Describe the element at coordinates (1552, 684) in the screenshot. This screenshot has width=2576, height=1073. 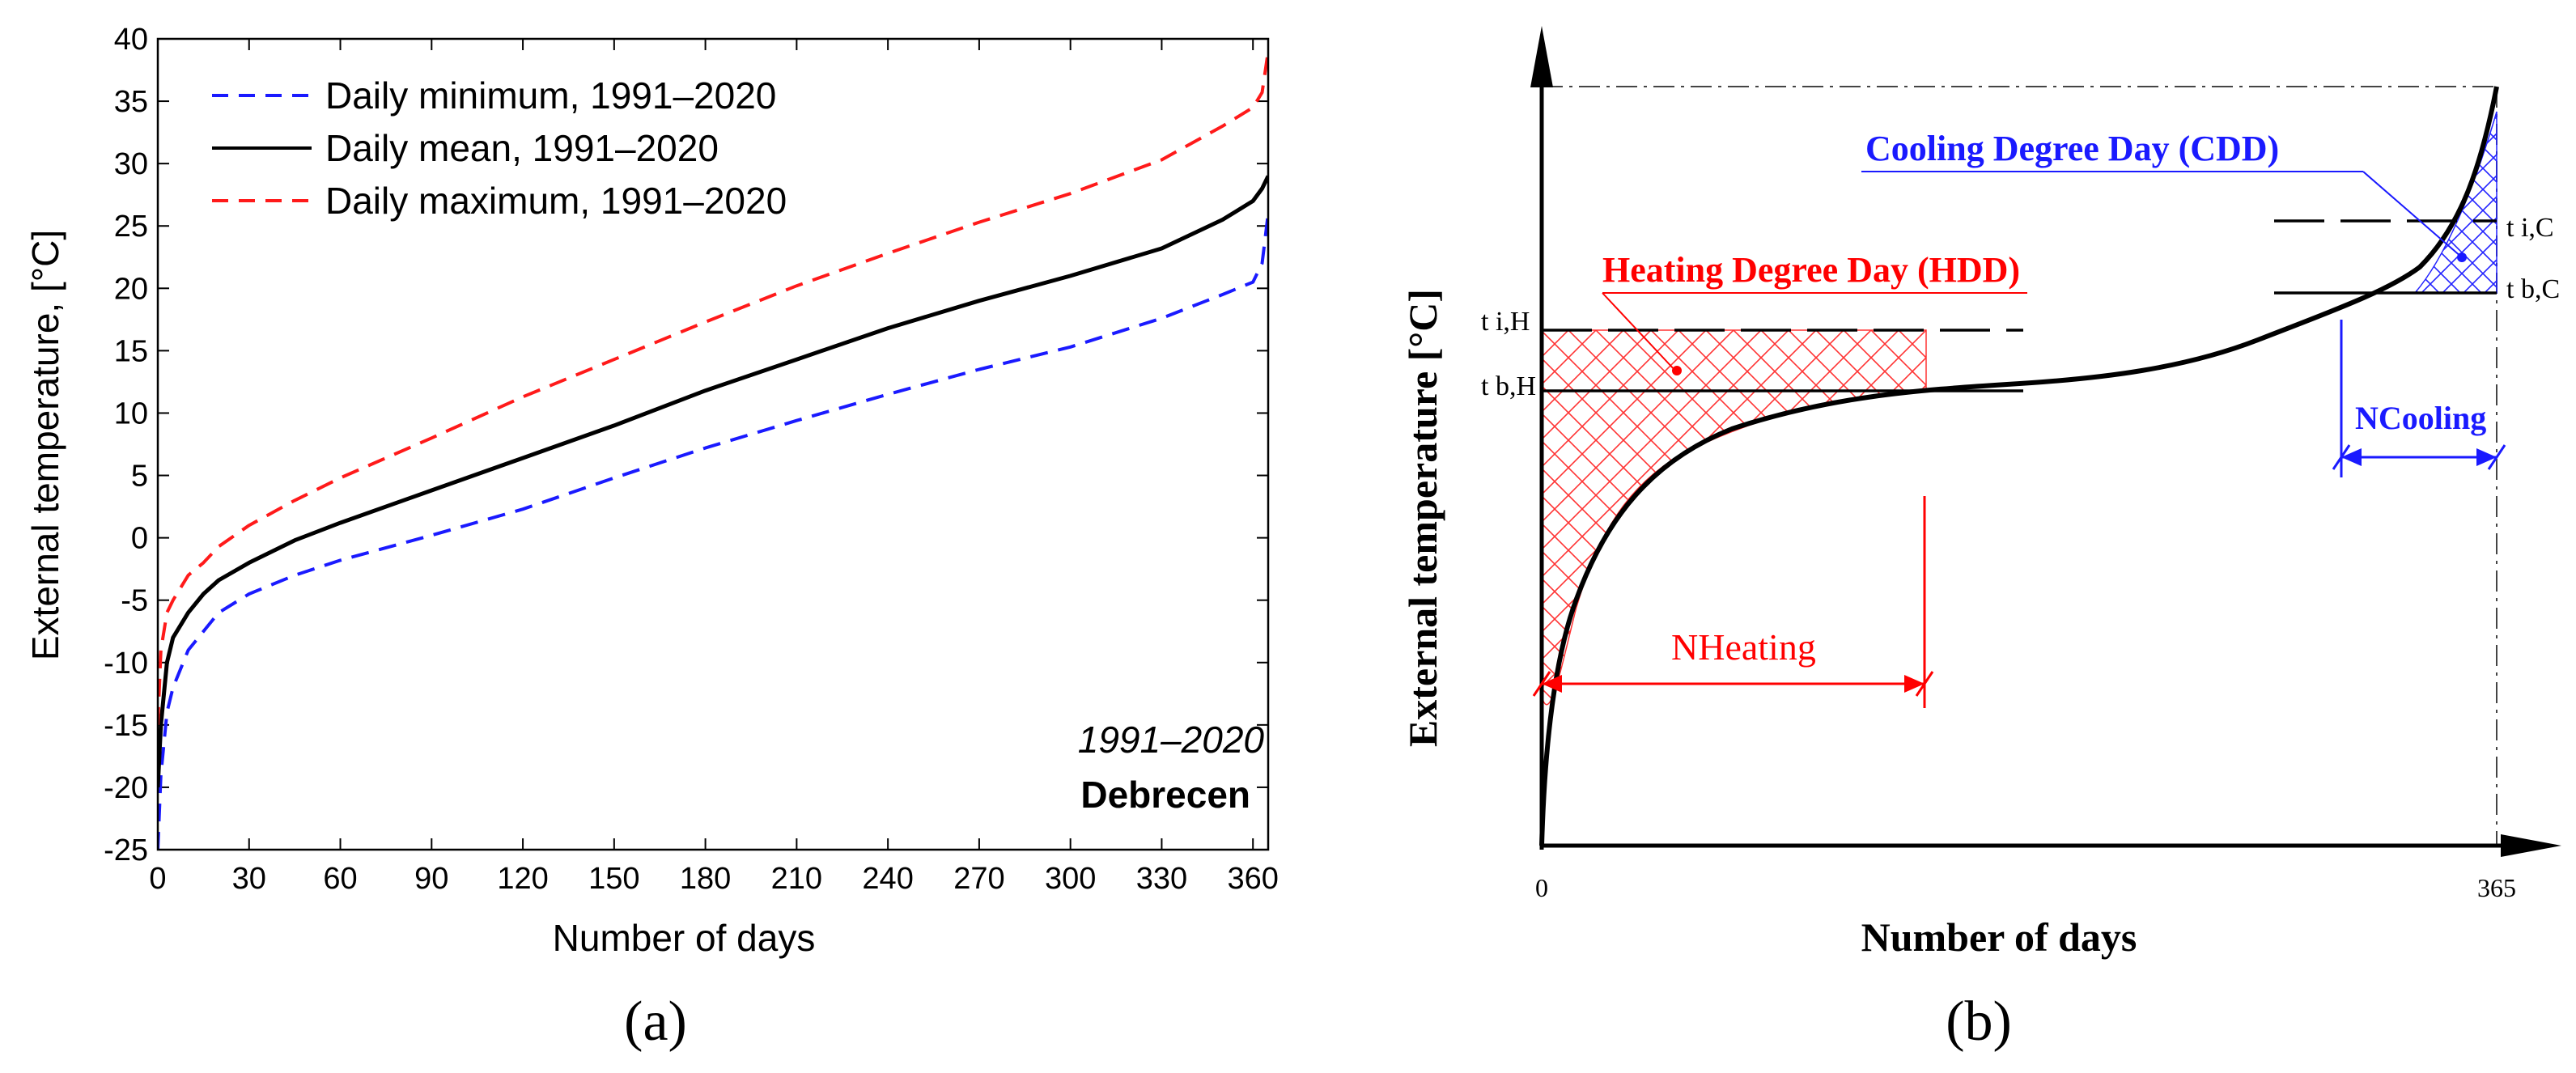
I see `nheating-arrow-left` at that location.